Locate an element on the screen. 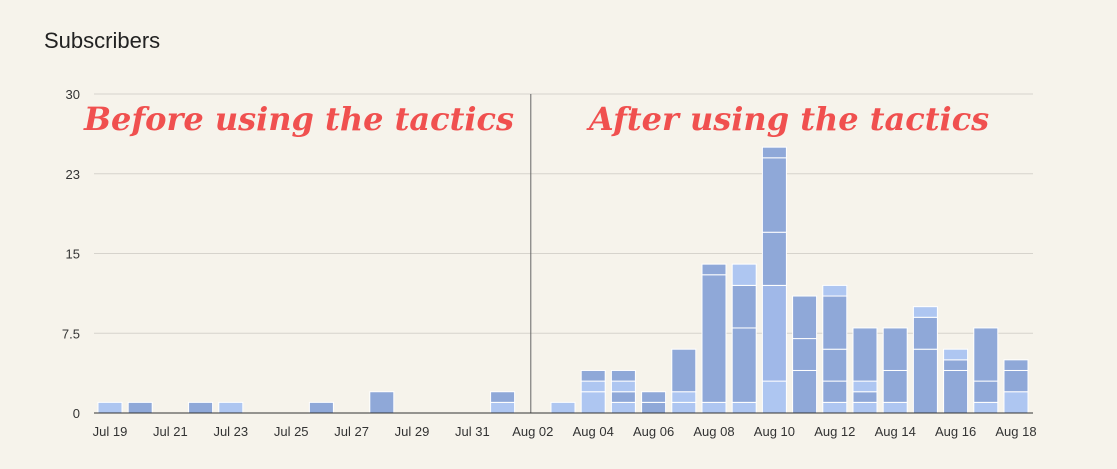 This screenshot has width=1117, height=469. x-tick-label: Aug 02 is located at coordinates (532, 431).